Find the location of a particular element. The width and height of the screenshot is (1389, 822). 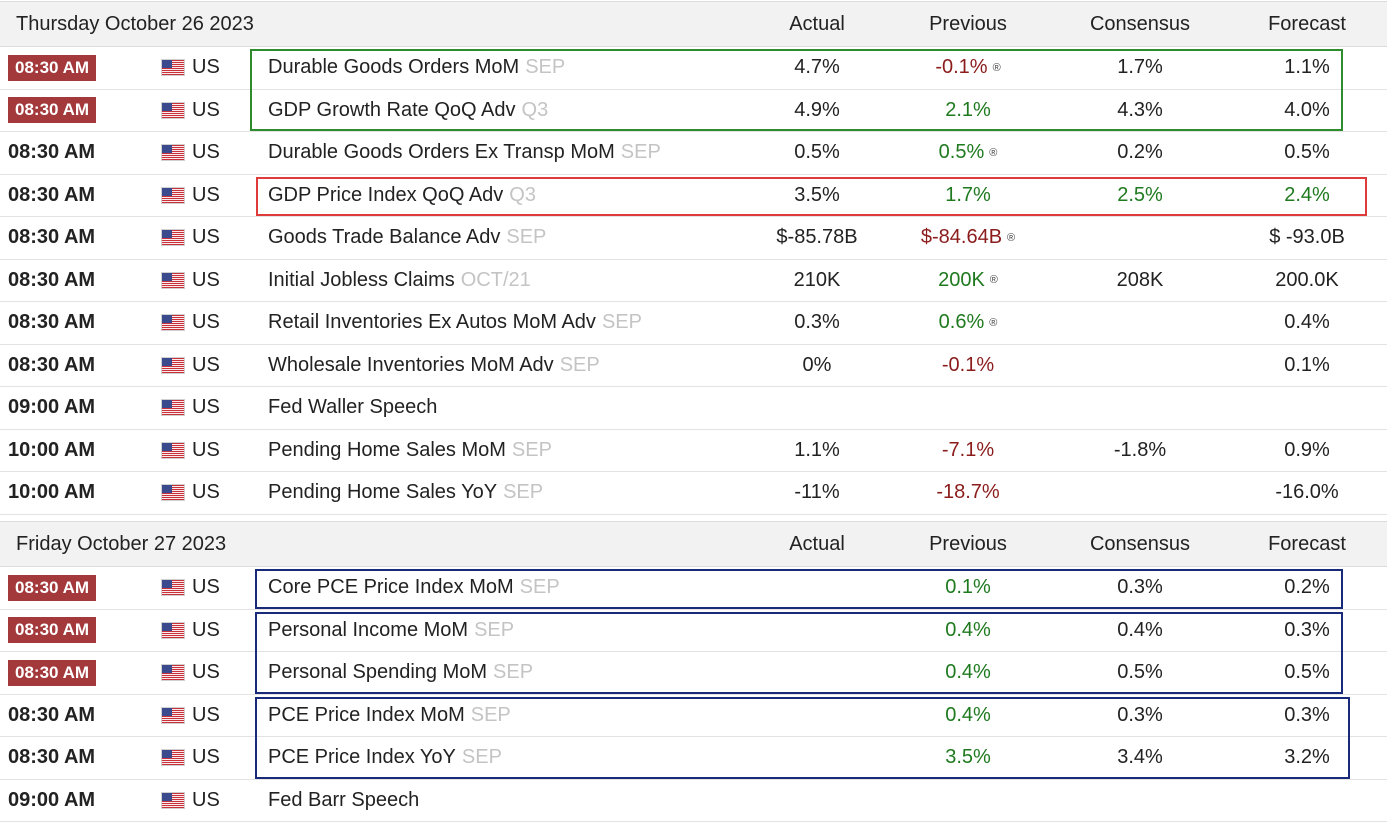

previous-value: -18.7% is located at coordinates (968, 493).